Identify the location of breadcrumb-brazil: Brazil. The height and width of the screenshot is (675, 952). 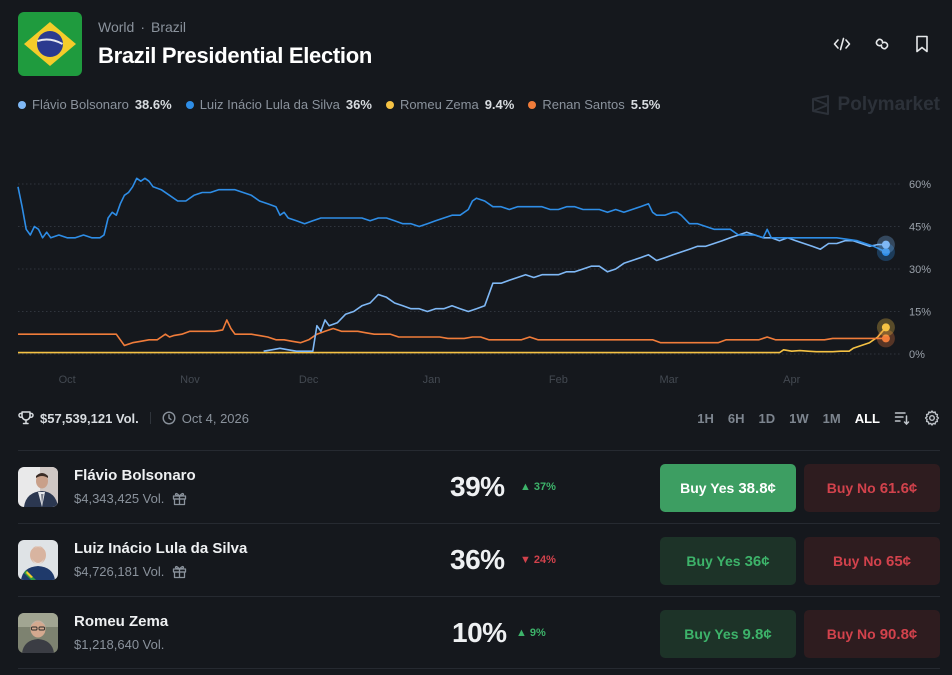
(168, 27).